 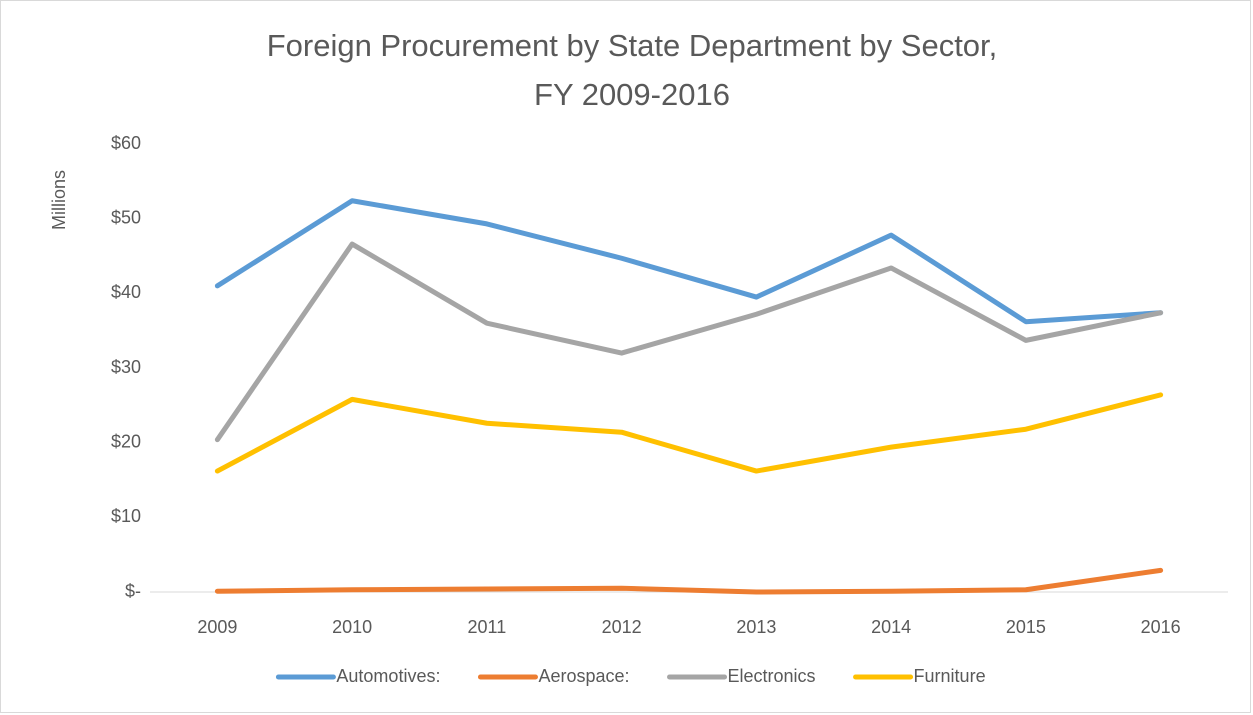 I want to click on legend-label: Furniture, so click(x=950, y=676).